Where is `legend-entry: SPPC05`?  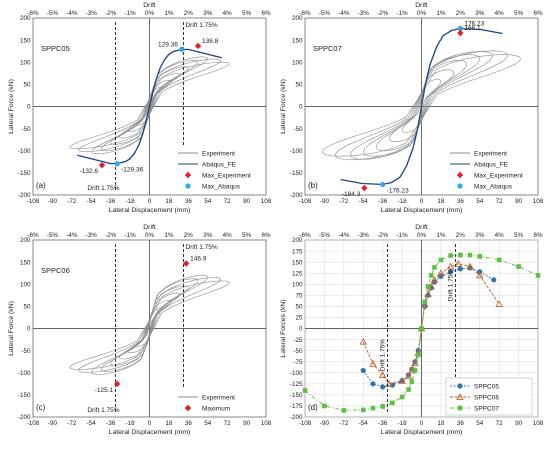
legend-entry: SPPC05 is located at coordinates (486, 386).